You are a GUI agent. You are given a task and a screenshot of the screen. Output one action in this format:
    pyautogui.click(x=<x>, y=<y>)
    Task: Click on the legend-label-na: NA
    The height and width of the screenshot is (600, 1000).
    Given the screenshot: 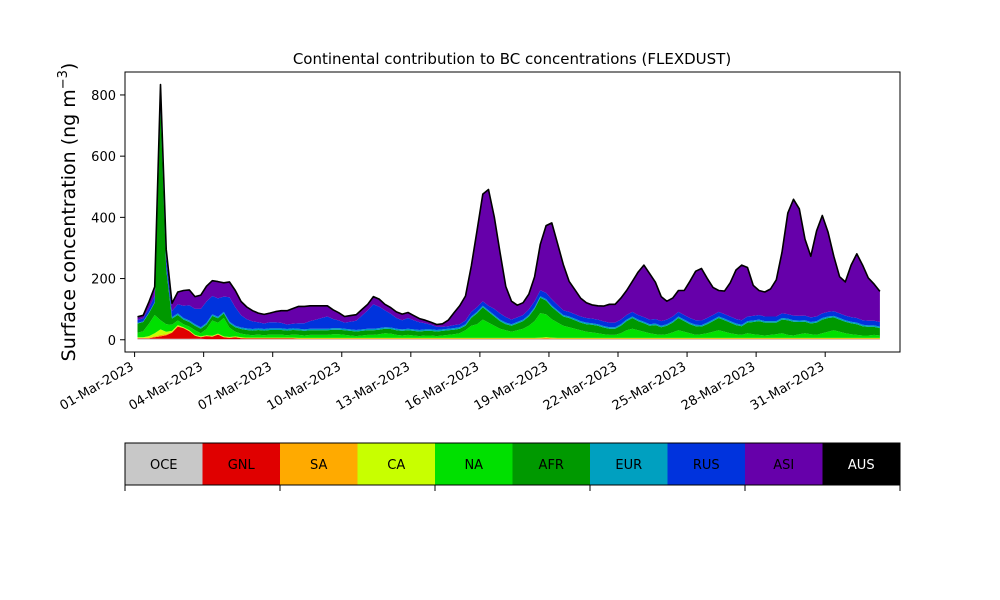 What is the action you would take?
    pyautogui.click(x=473, y=465)
    